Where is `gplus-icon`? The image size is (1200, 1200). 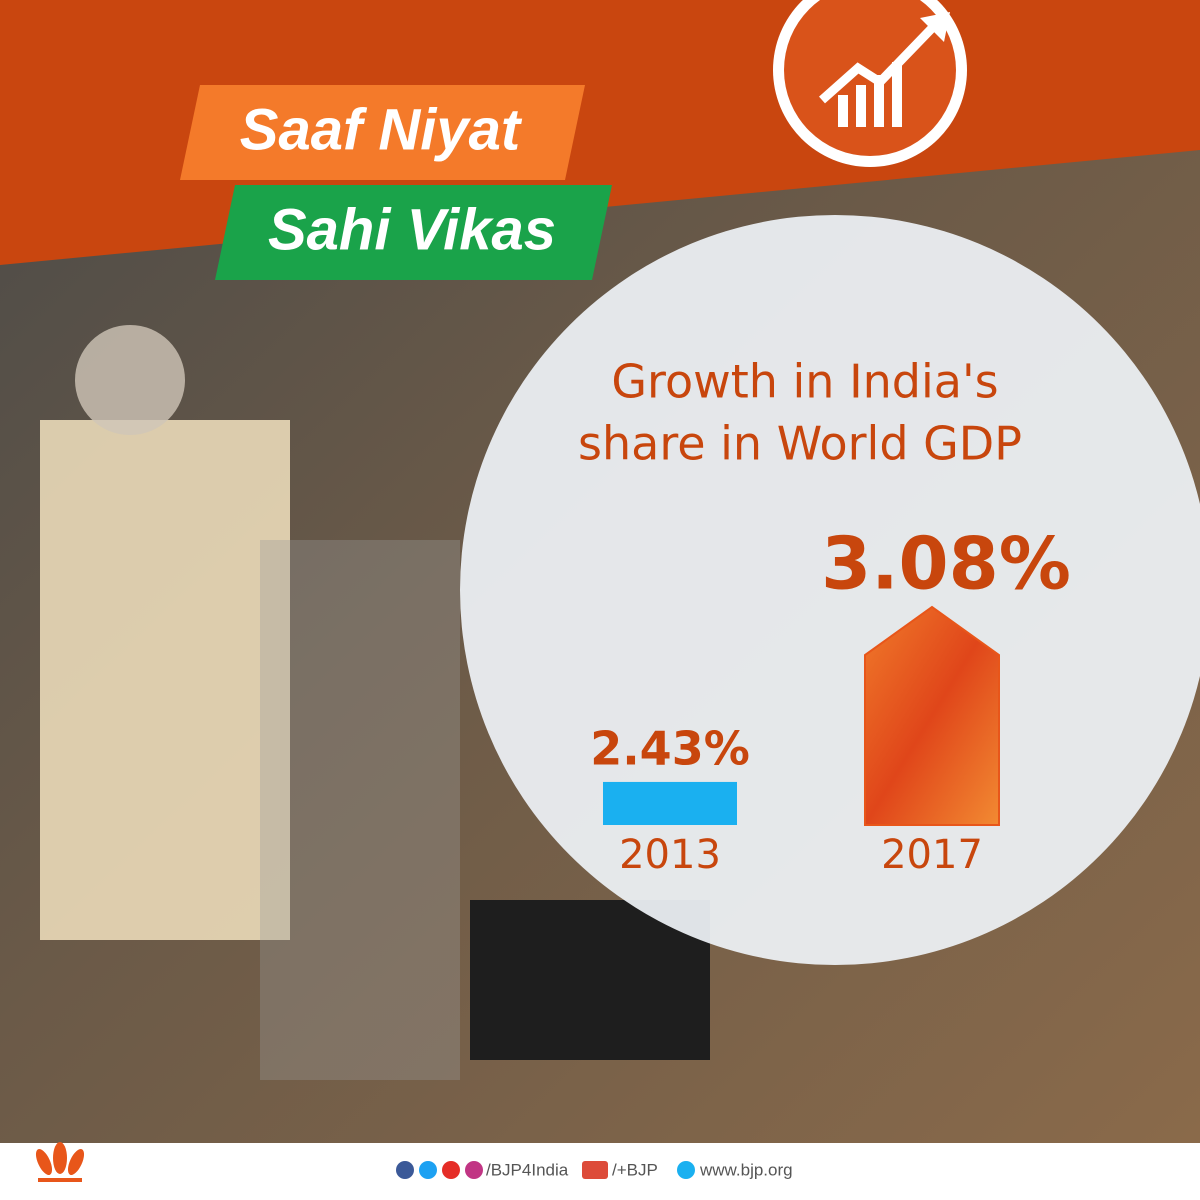 gplus-icon is located at coordinates (595, 1170).